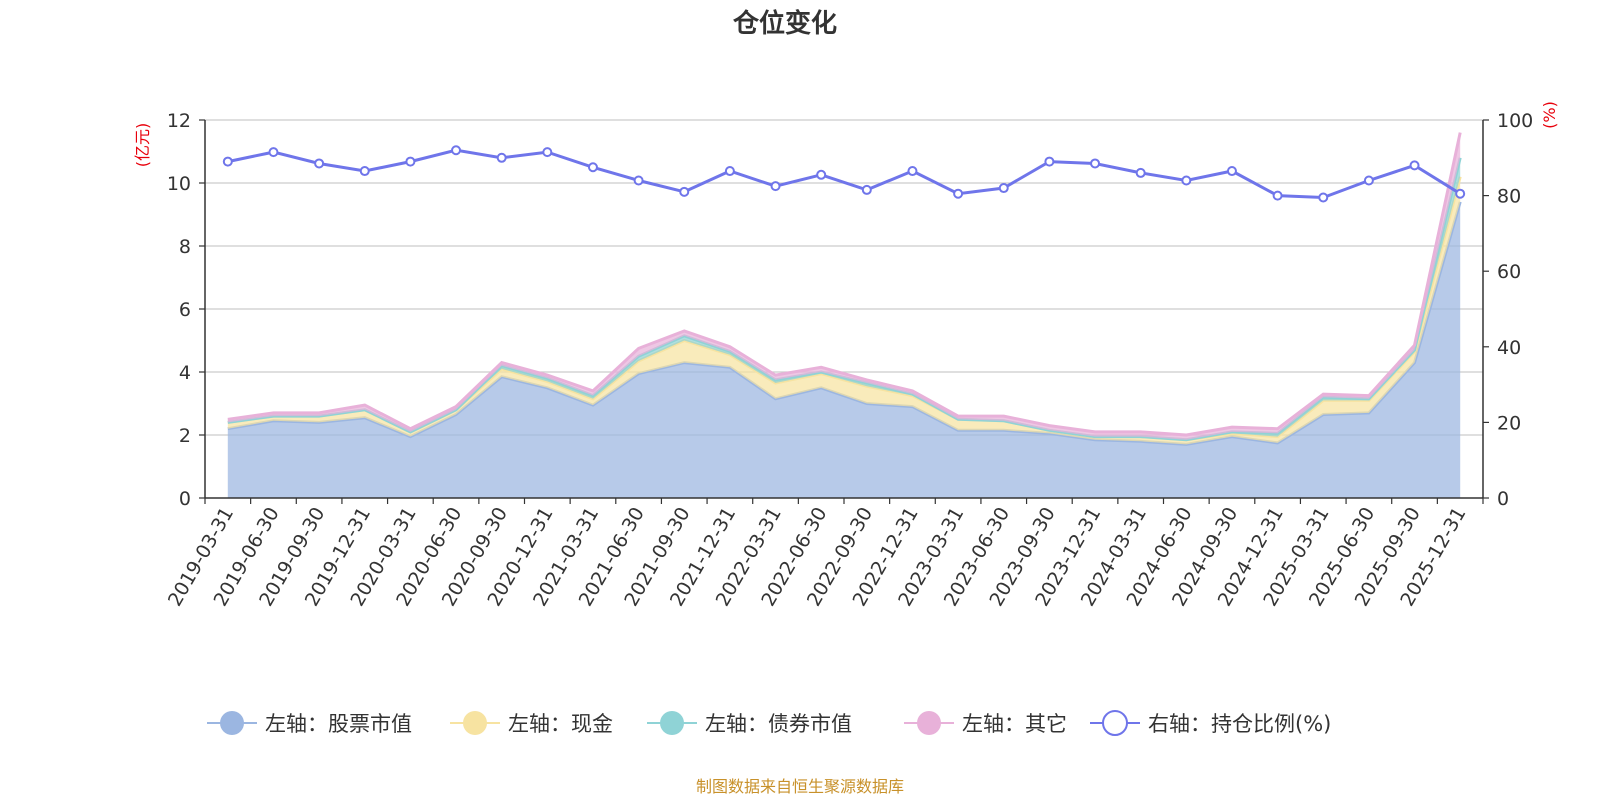  What do you see at coordinates (185, 247) in the screenshot?
I see `left-tick-label: 8` at bounding box center [185, 247].